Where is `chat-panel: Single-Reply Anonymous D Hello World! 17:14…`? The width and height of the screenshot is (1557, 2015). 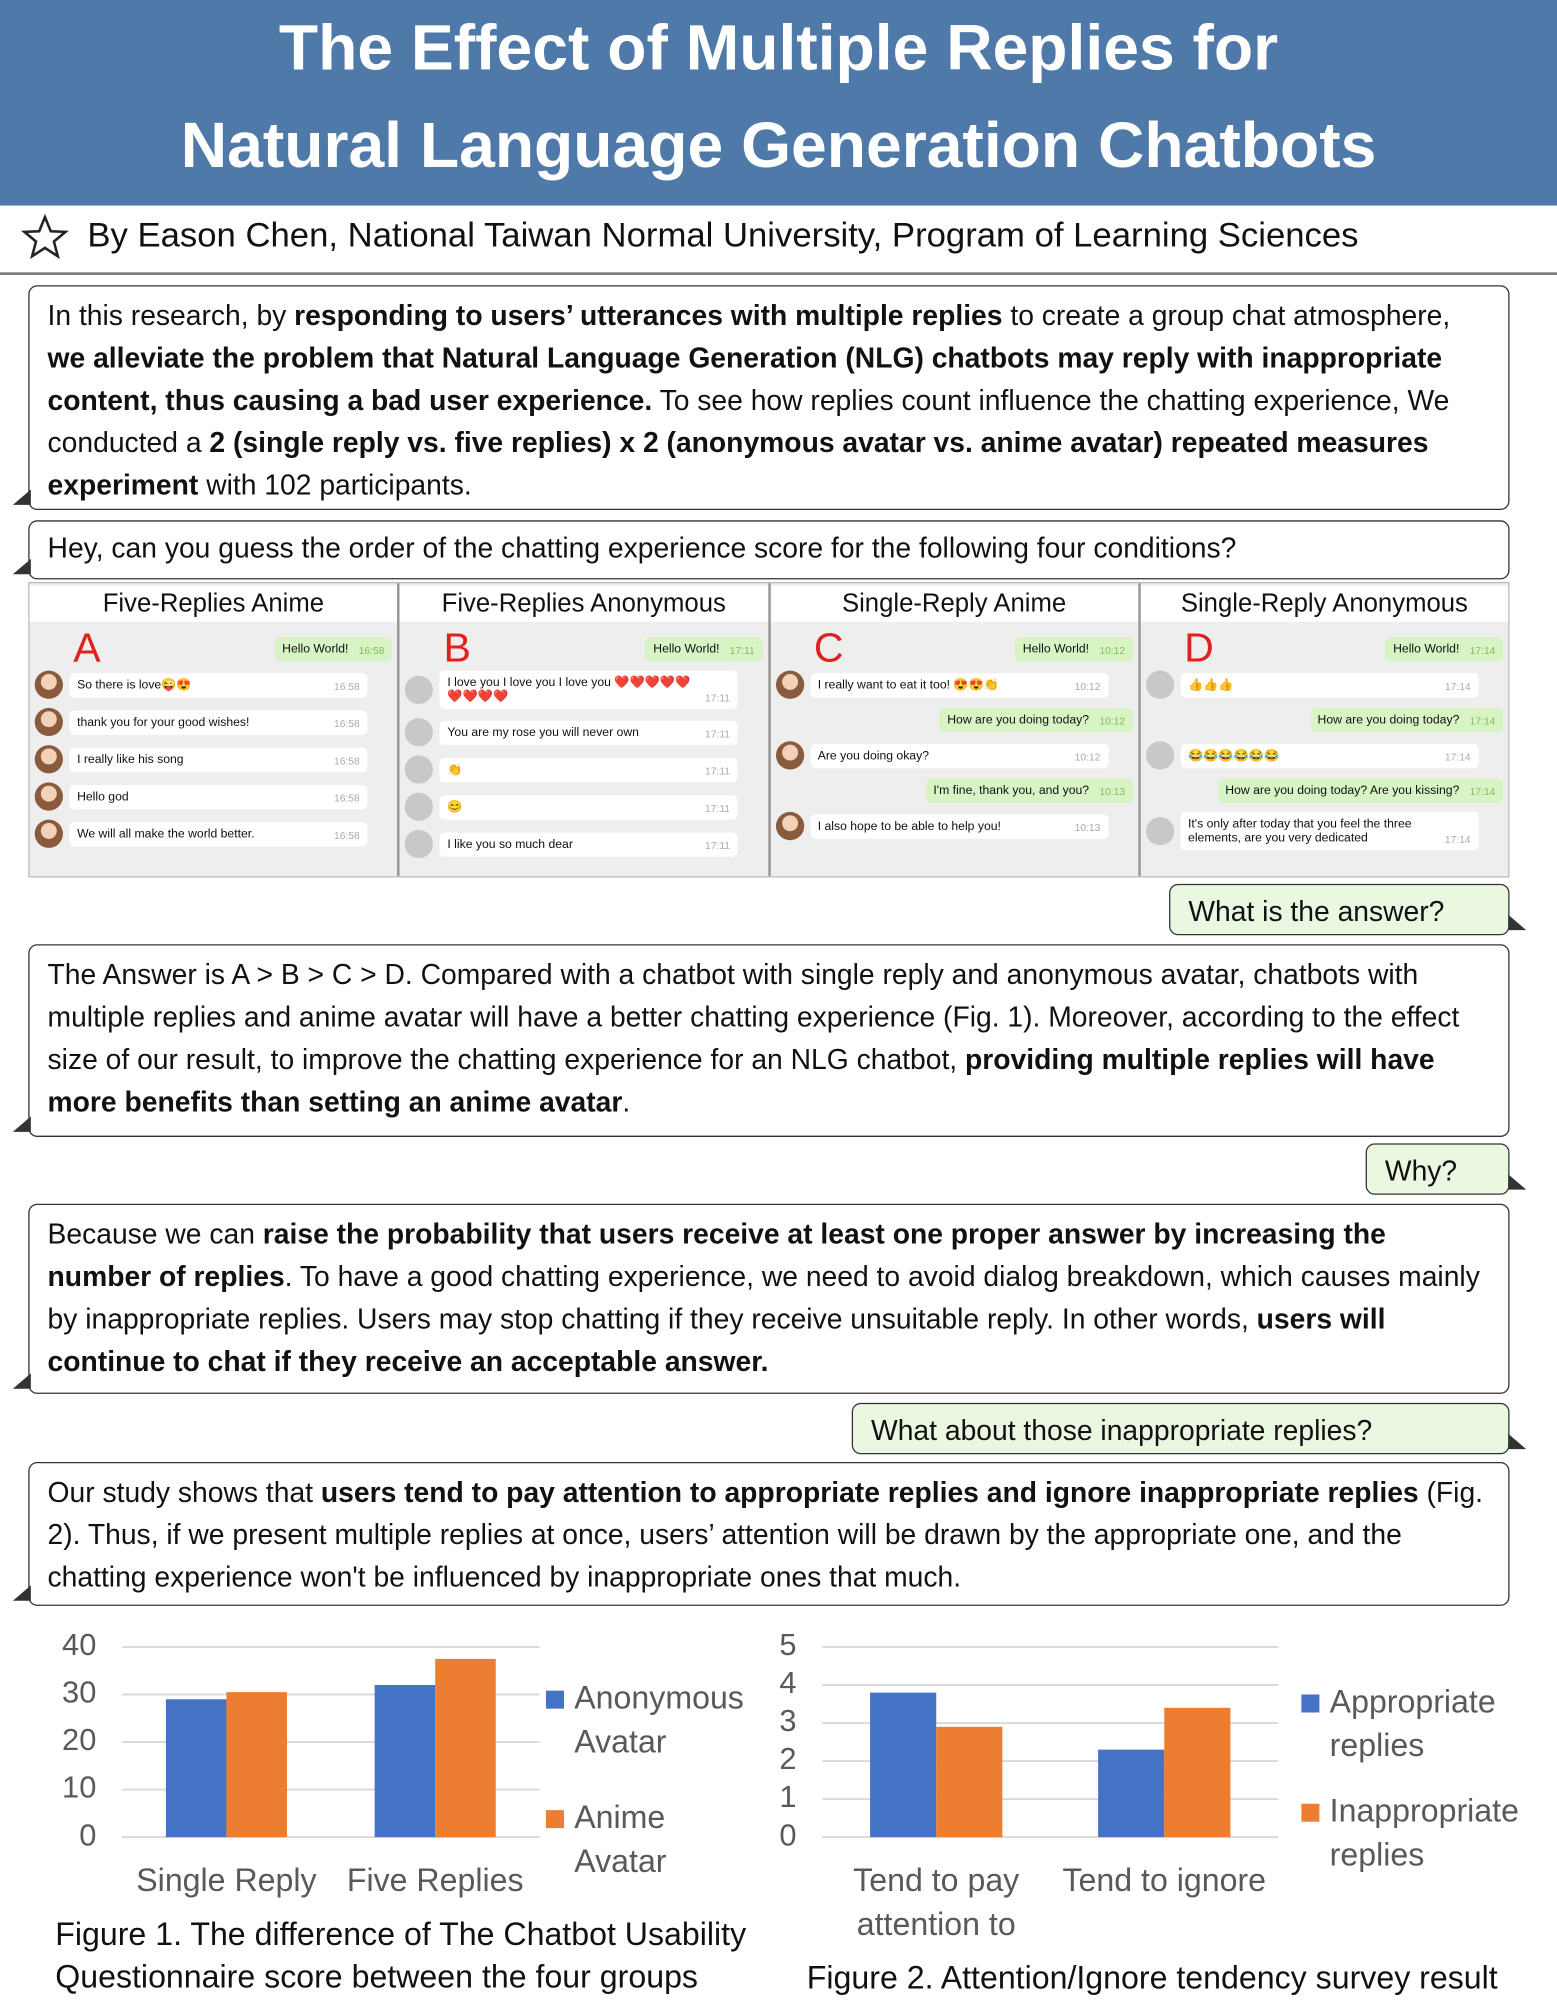 chat-panel: Single-Reply Anonymous D Hello World! 17:14… is located at coordinates (1324, 729).